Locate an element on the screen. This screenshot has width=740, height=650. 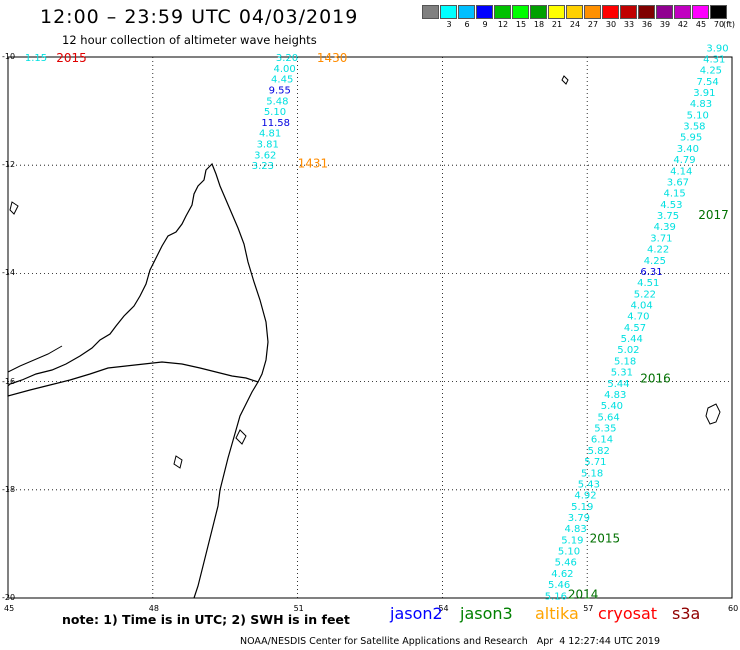
island-comoros is located at coordinates (14, 208).